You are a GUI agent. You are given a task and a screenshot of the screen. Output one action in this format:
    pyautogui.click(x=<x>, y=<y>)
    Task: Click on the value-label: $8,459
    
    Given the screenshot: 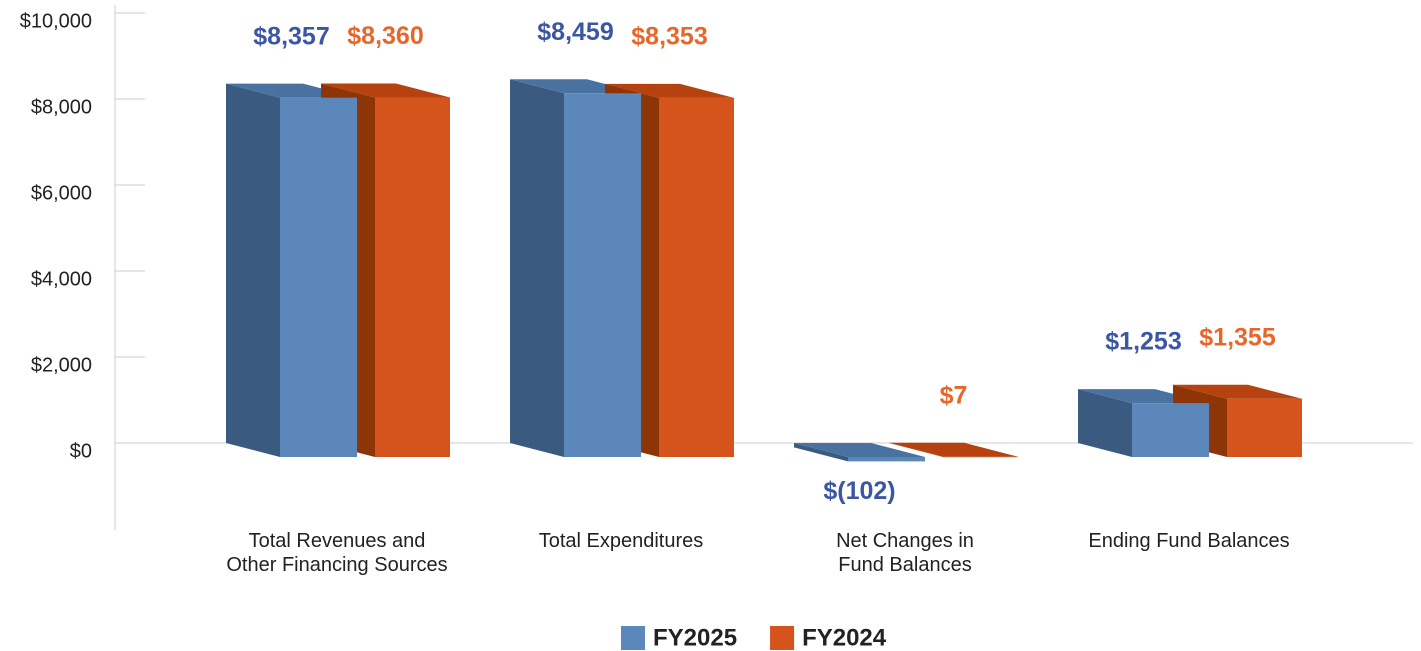 What is the action you would take?
    pyautogui.click(x=575, y=32)
    